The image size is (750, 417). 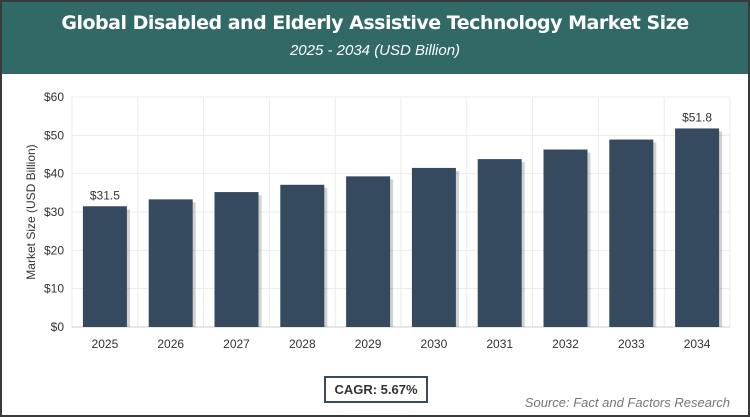 I want to click on x-tick-label: 2032, so click(x=565, y=344).